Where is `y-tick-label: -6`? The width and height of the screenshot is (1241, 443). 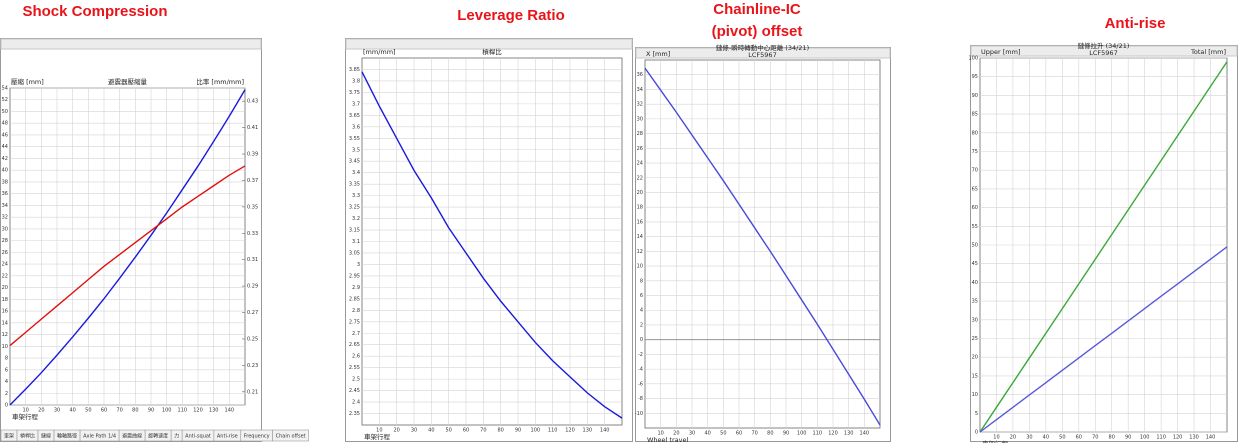
y-tick-label: -6 is located at coordinates (640, 384).